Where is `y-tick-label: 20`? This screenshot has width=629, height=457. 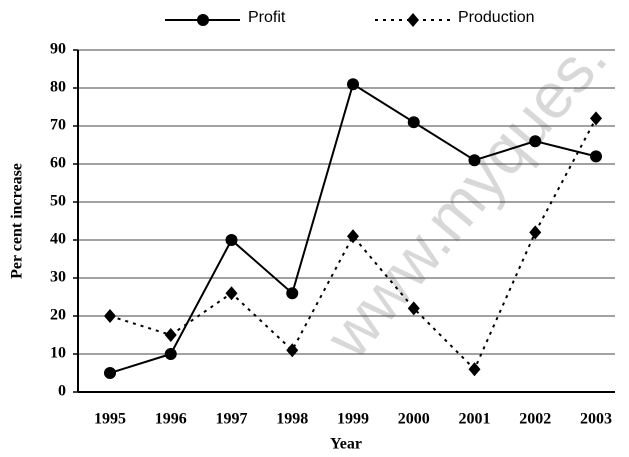
y-tick-label: 20 is located at coordinates (58, 315).